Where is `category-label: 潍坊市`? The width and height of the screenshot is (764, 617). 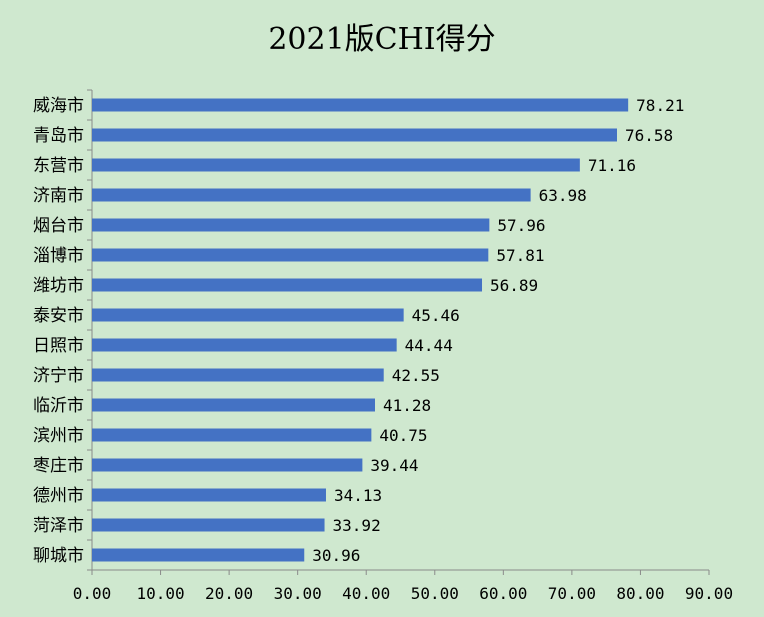 category-label: 潍坊市 is located at coordinates (58, 286).